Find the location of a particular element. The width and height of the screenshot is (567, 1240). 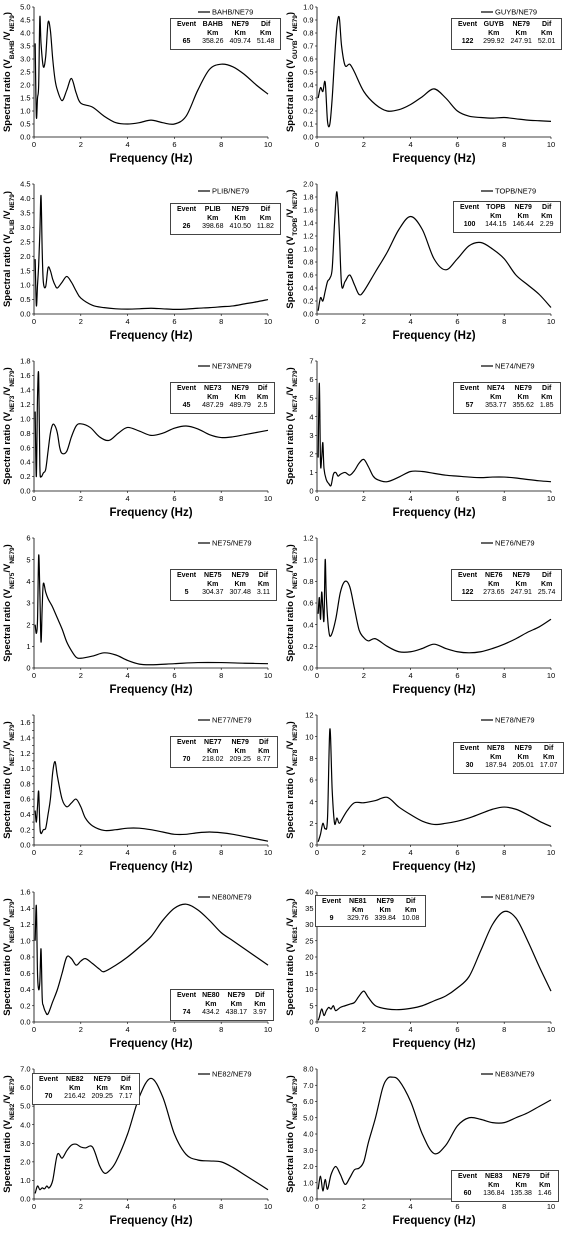

info-cell: 5 is located at coordinates (186, 592).